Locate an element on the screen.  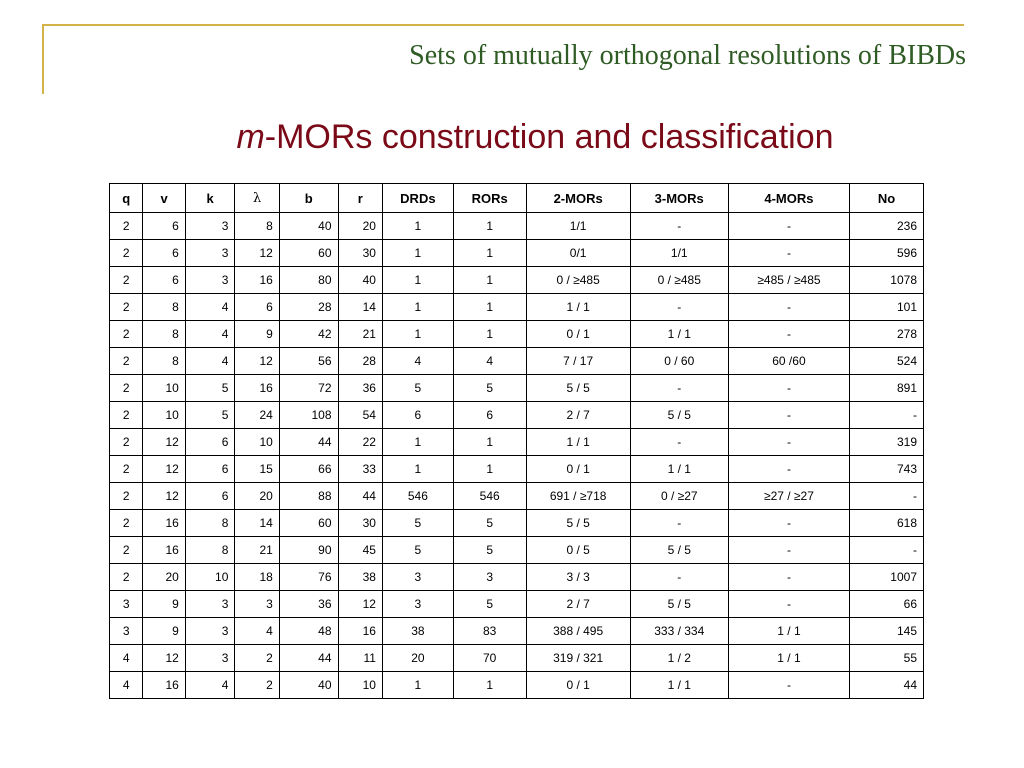
table-cell-no: 55 is located at coordinates (886, 658).